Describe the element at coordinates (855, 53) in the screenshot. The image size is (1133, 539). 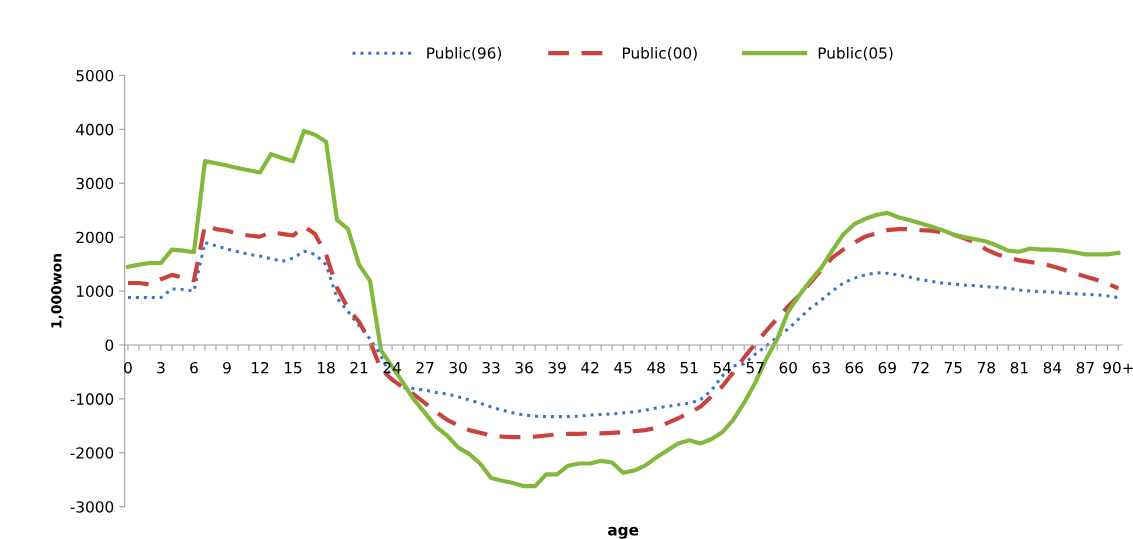
I see `legend-label: Public(05)` at that location.